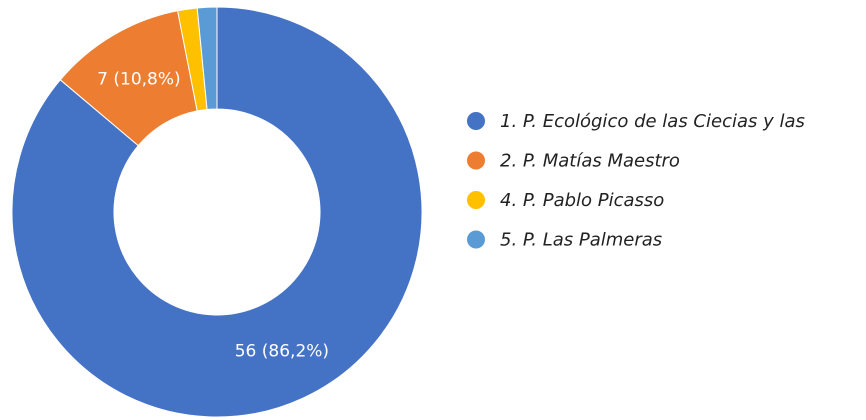 The image size is (866, 420). What do you see at coordinates (282, 352) in the screenshot?
I see `slice-label: 56 (86,2%)` at bounding box center [282, 352].